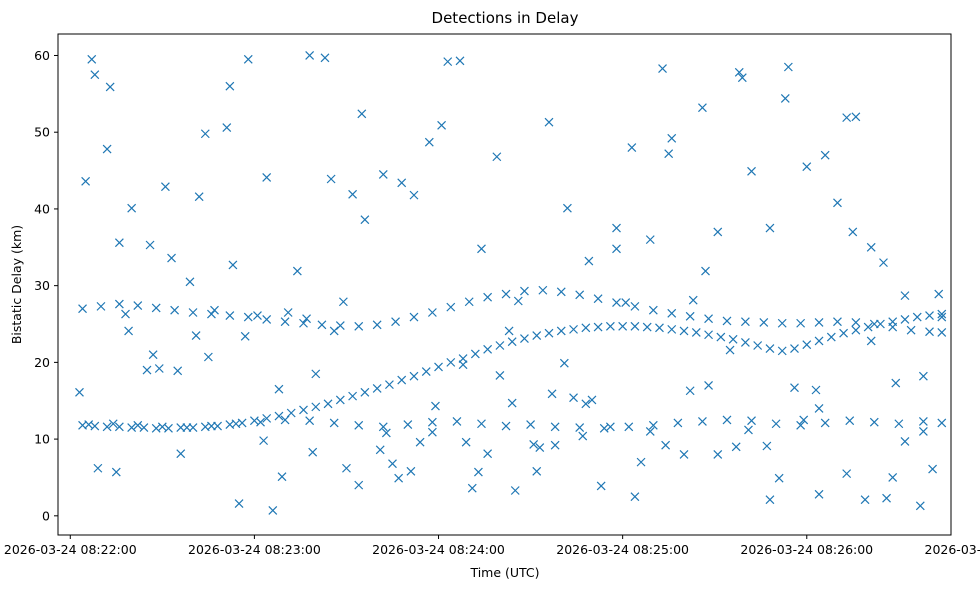 The height and width of the screenshot is (590, 980). Describe the element at coordinates (42, 362) in the screenshot. I see `y-tick-label: 20` at that location.